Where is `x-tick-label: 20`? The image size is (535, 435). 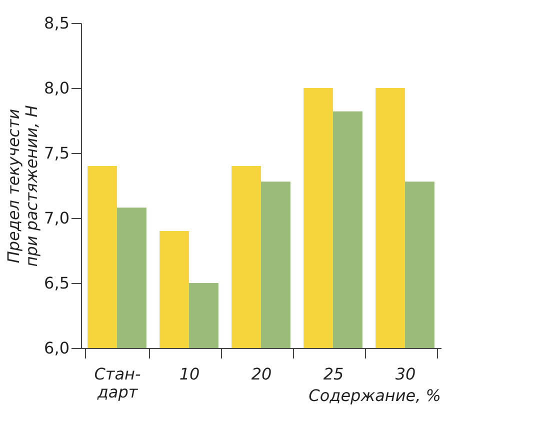 x-tick-label: 20 is located at coordinates (261, 374).